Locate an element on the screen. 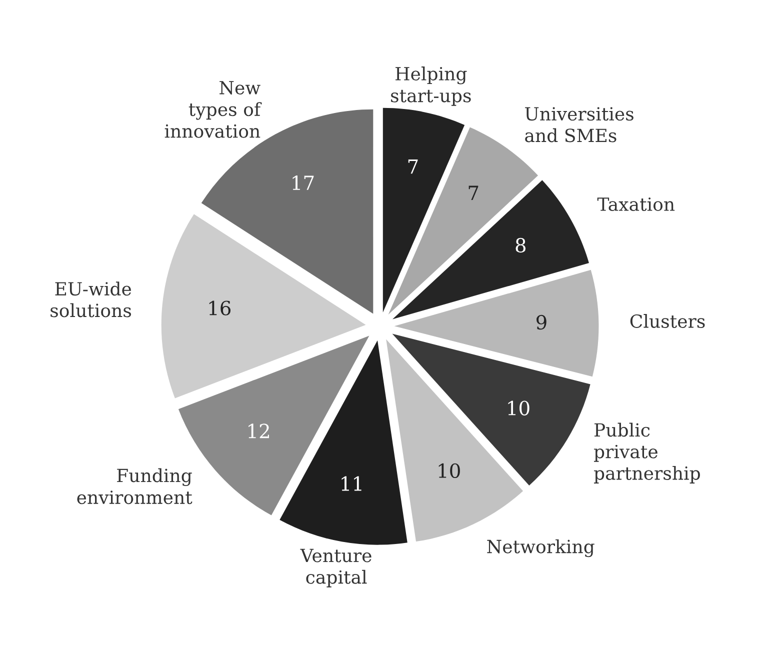 The image size is (760, 666). slice-label: Public private partnership is located at coordinates (647, 453).